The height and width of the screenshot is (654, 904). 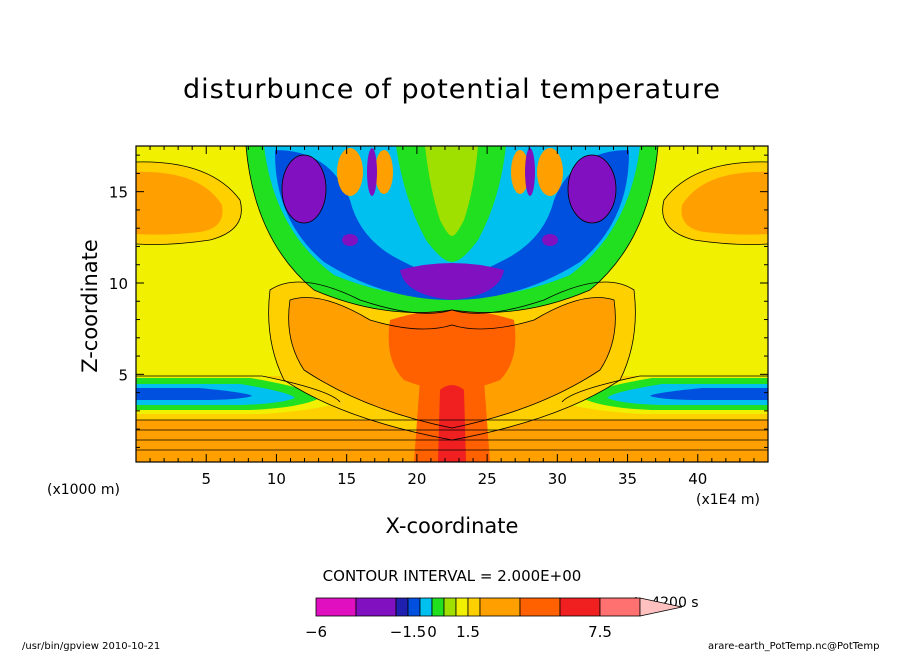 I want to click on x-tick-label: 40, so click(x=697, y=479).